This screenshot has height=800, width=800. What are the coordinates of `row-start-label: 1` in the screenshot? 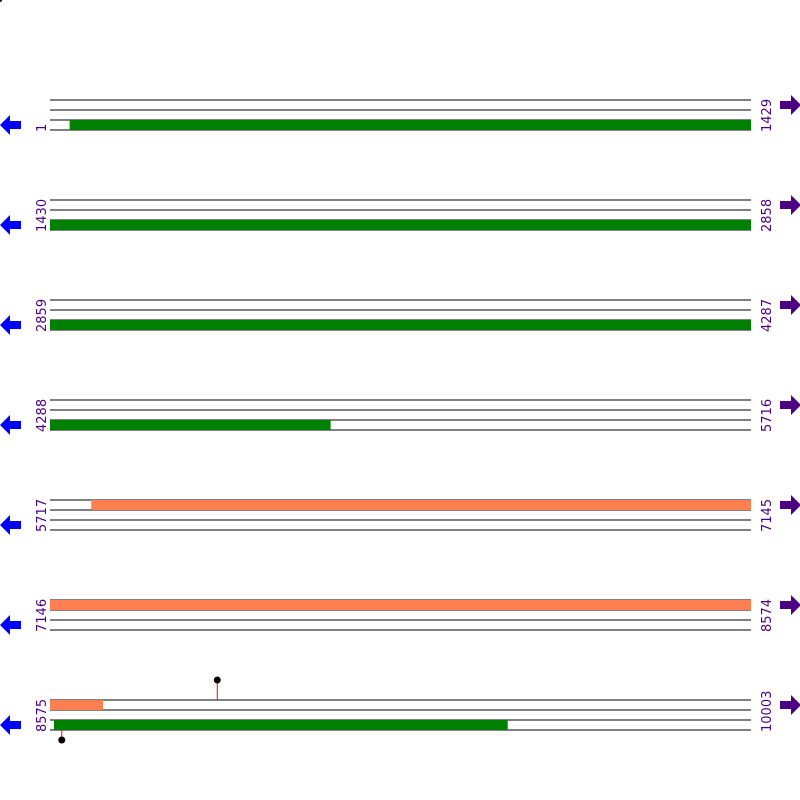 It's located at (42, 128).